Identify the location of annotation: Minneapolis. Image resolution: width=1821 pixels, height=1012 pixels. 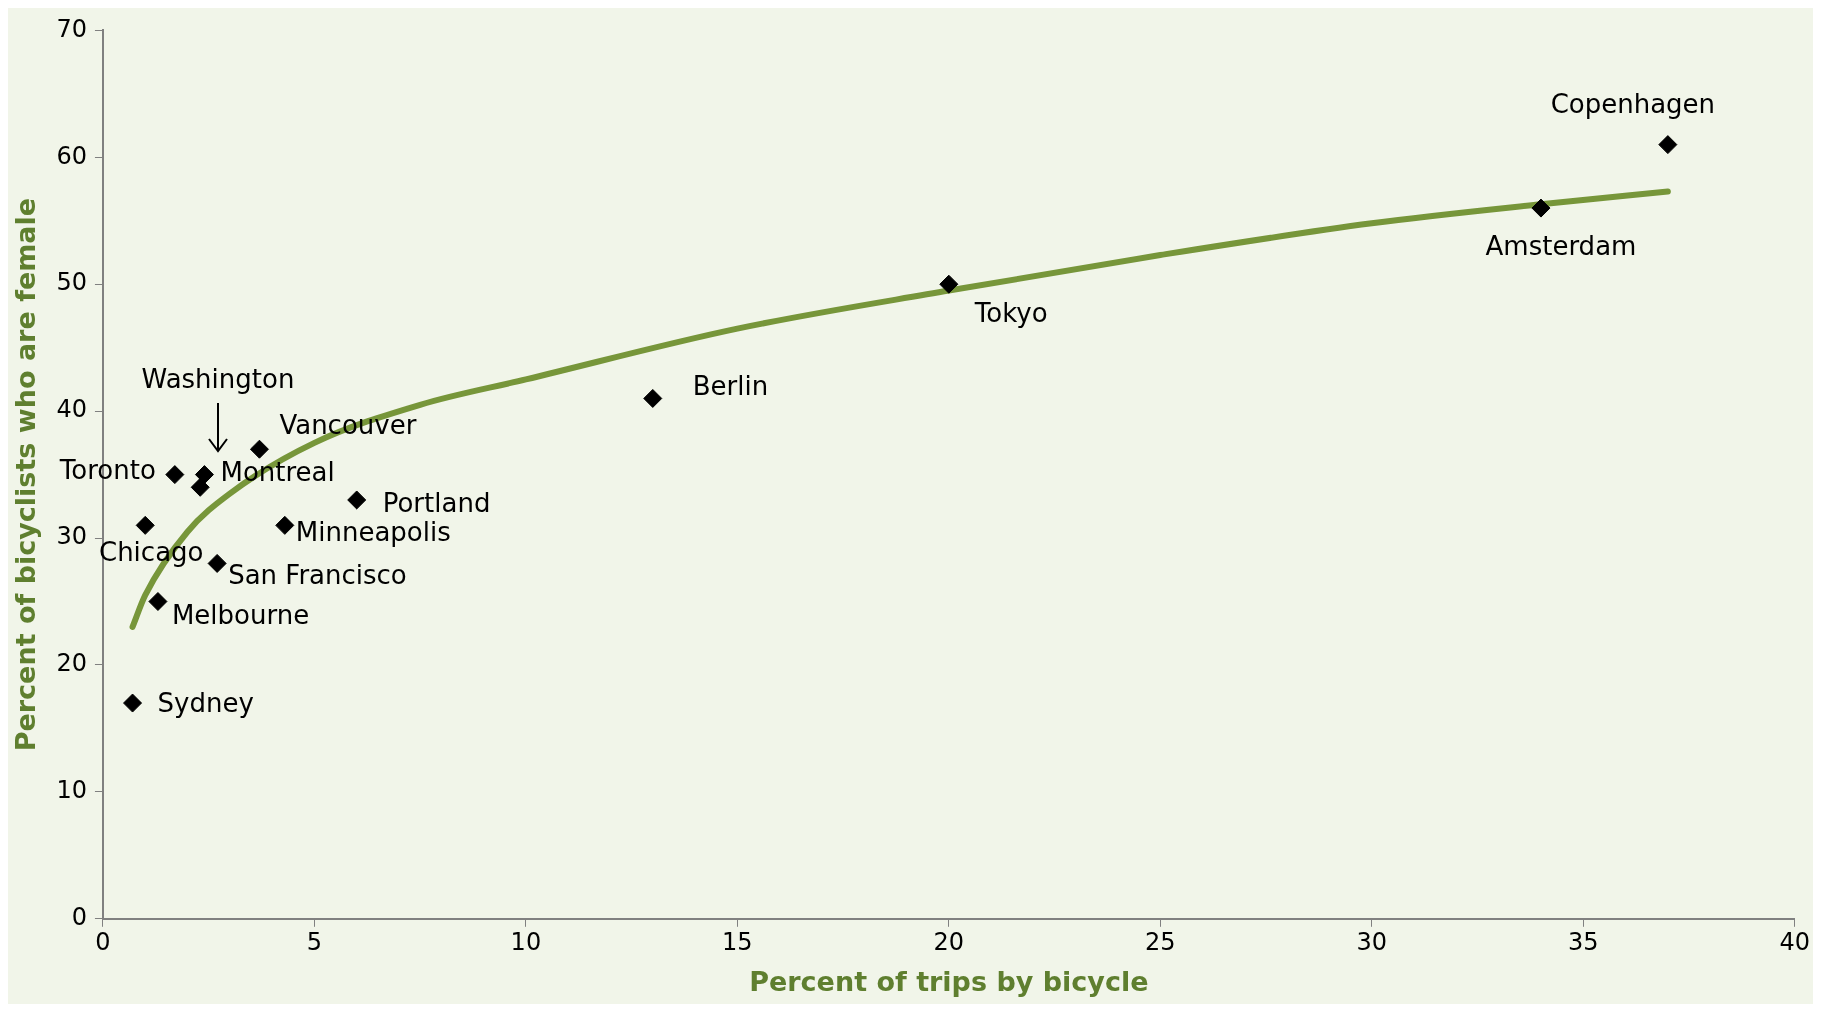
(373, 532).